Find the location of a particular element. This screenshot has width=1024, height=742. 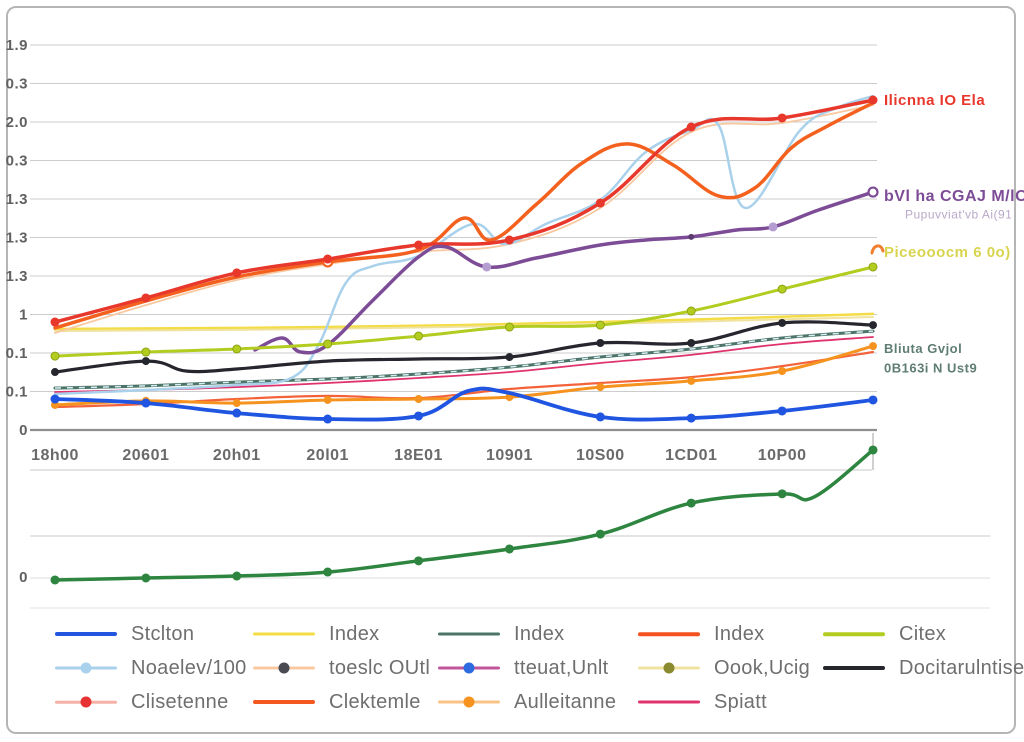

x-tick-label: 1CD01 is located at coordinates (691, 455).